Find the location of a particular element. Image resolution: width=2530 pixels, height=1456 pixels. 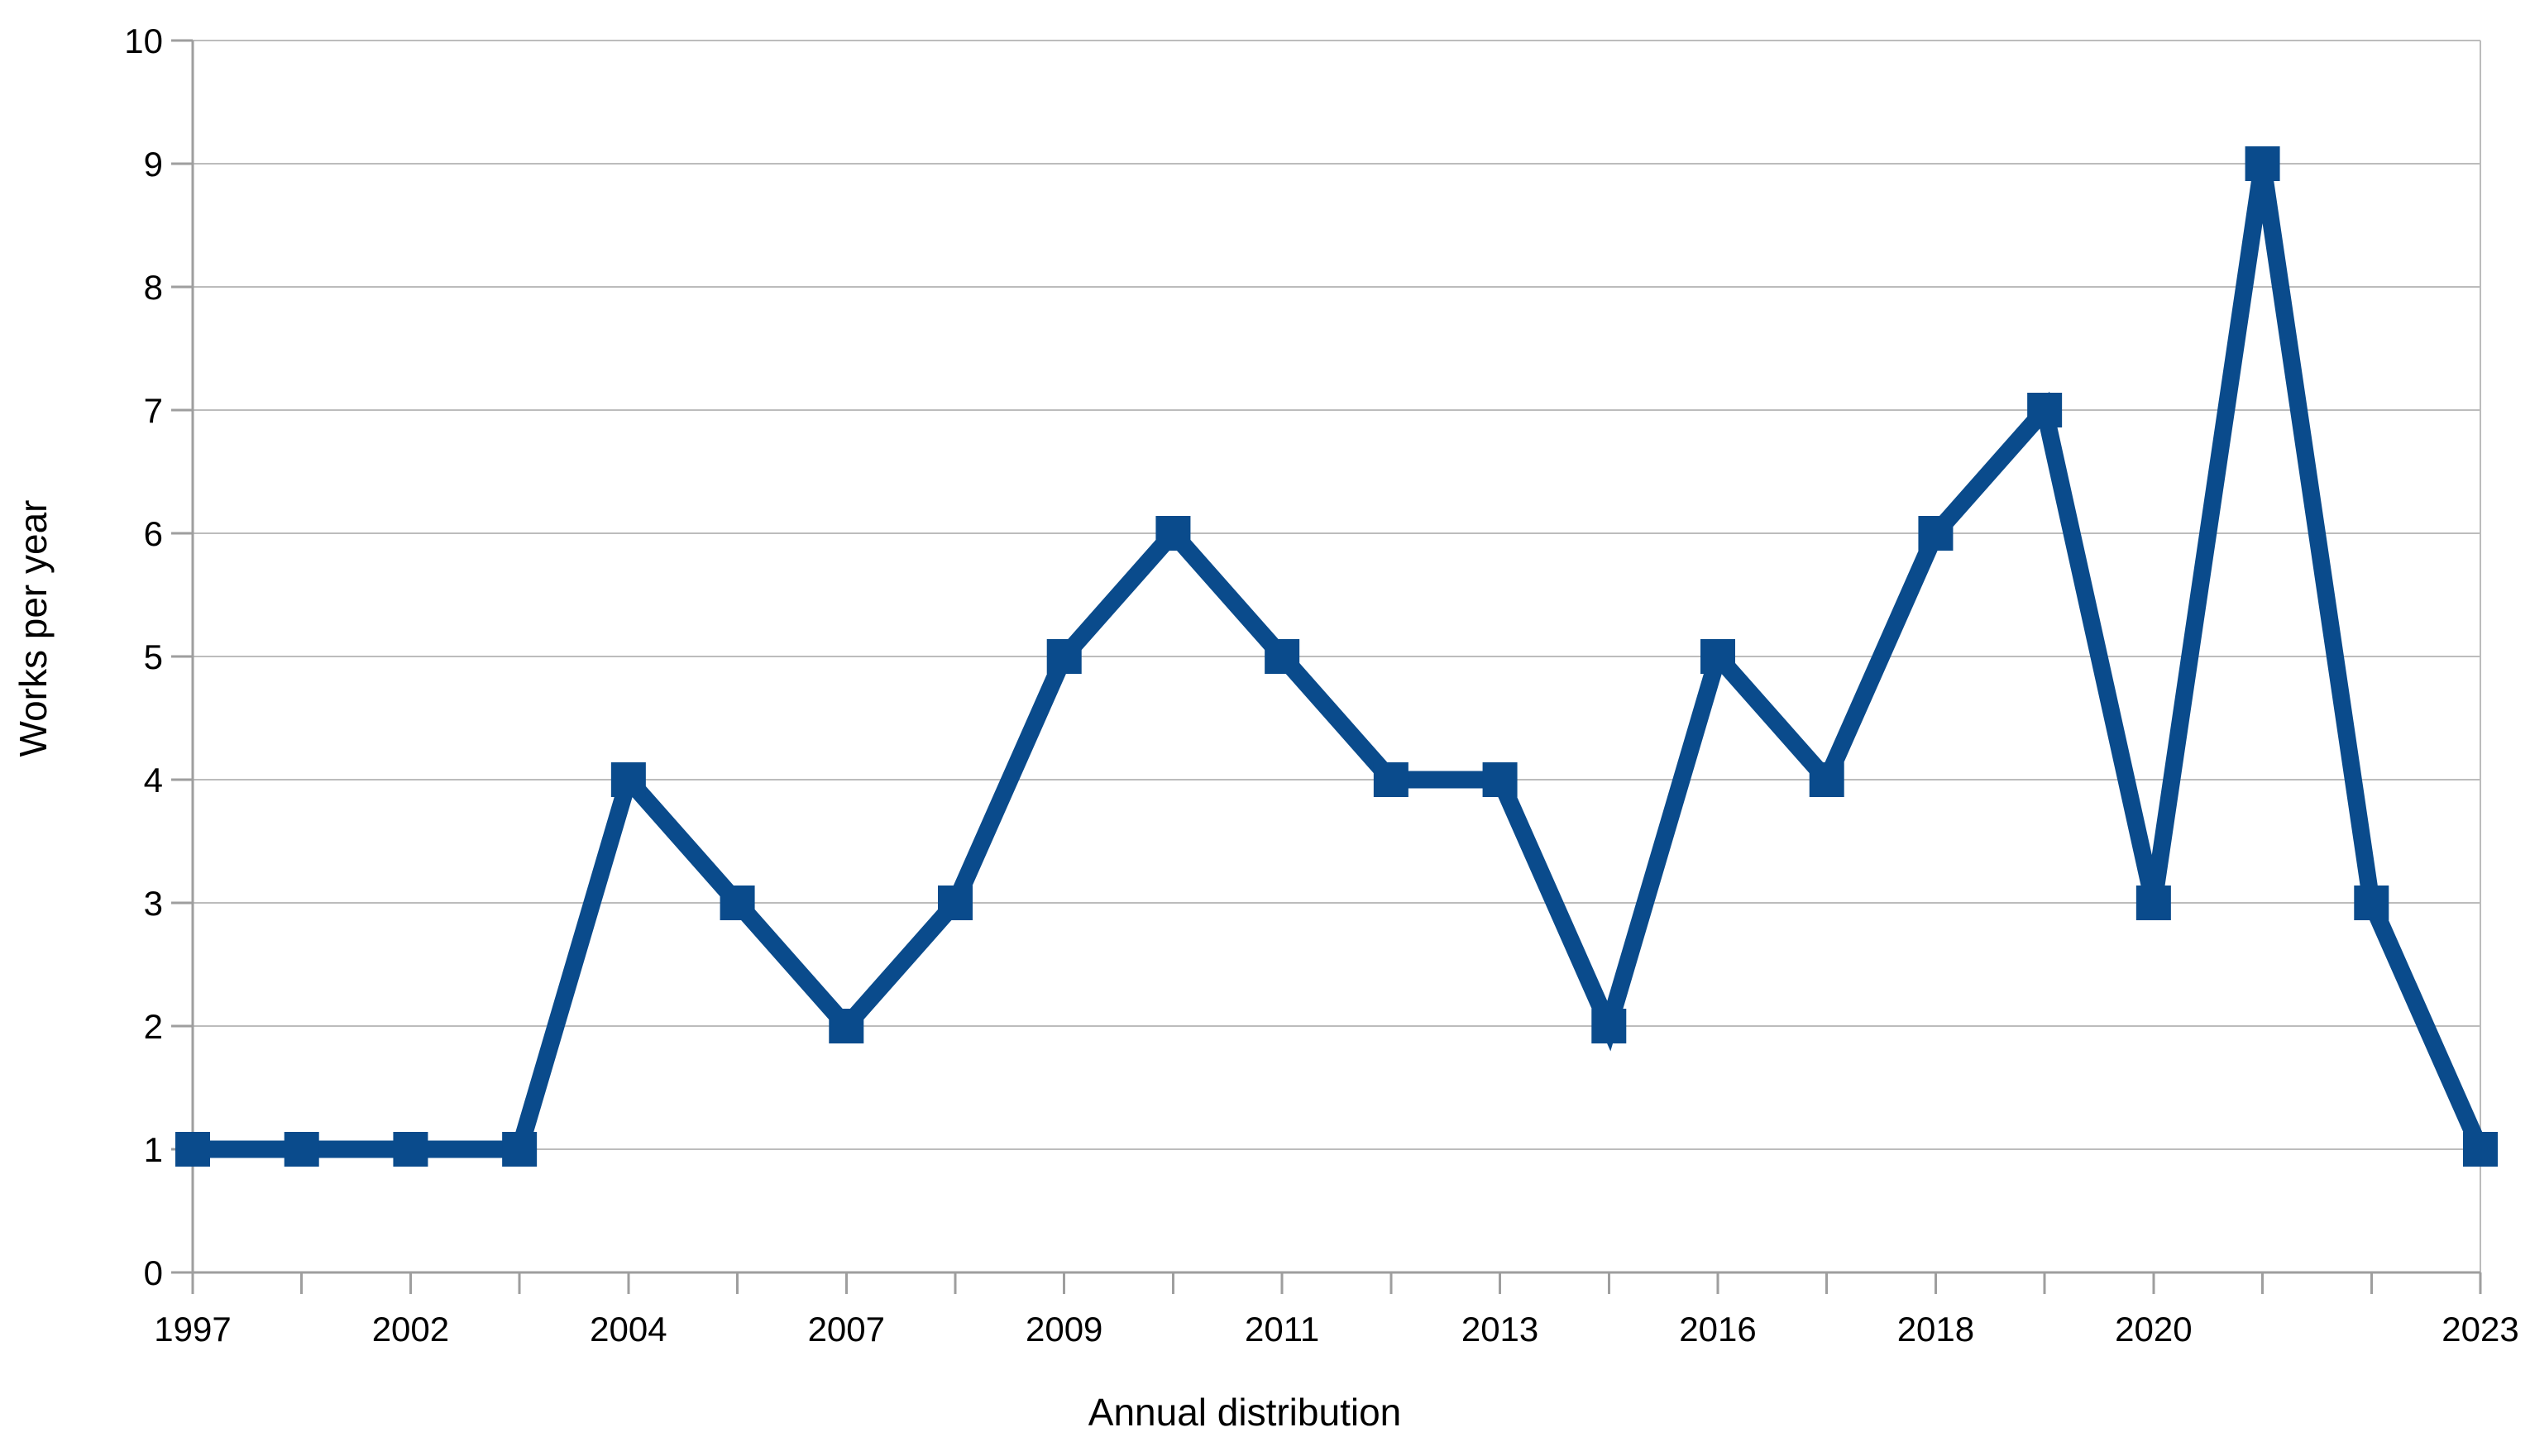

y-tick-label: 5 is located at coordinates (153, 656).